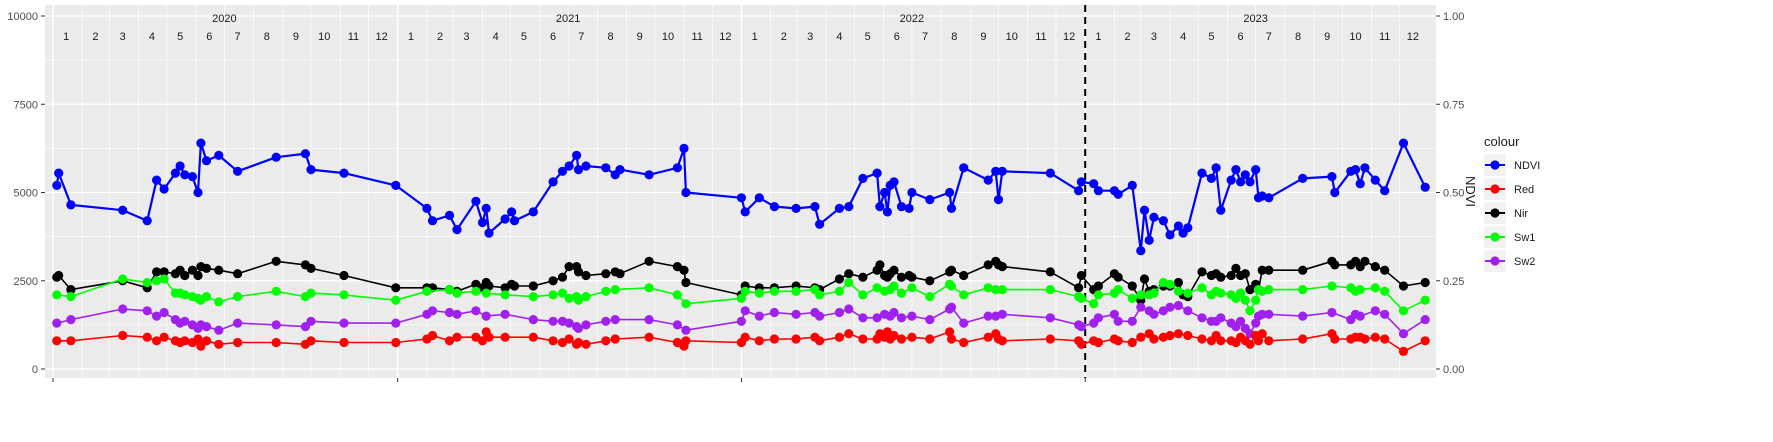  Describe the element at coordinates (640, 37) in the screenshot. I see `month-label: 9` at that location.